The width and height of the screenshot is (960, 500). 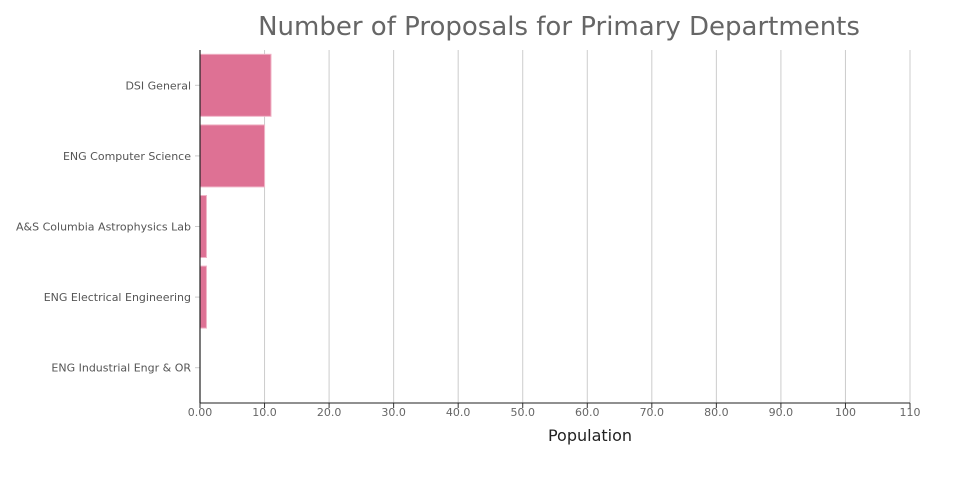 I want to click on x-tick-label: 90.0, so click(x=781, y=412).